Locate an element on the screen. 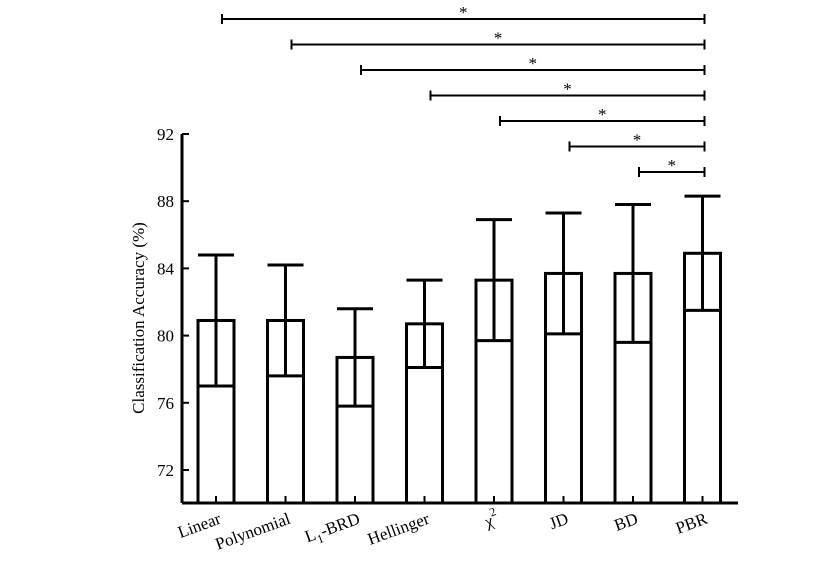  y-tick-label: 84 is located at coordinates (166, 268).